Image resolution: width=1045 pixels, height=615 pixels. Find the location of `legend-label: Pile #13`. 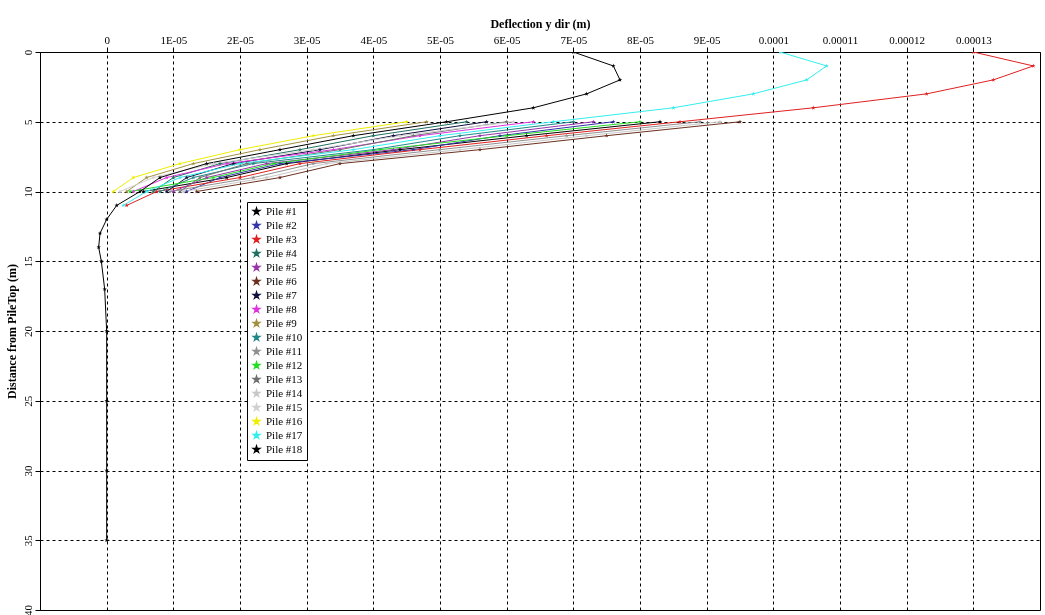

legend-label: Pile #13 is located at coordinates (284, 378).